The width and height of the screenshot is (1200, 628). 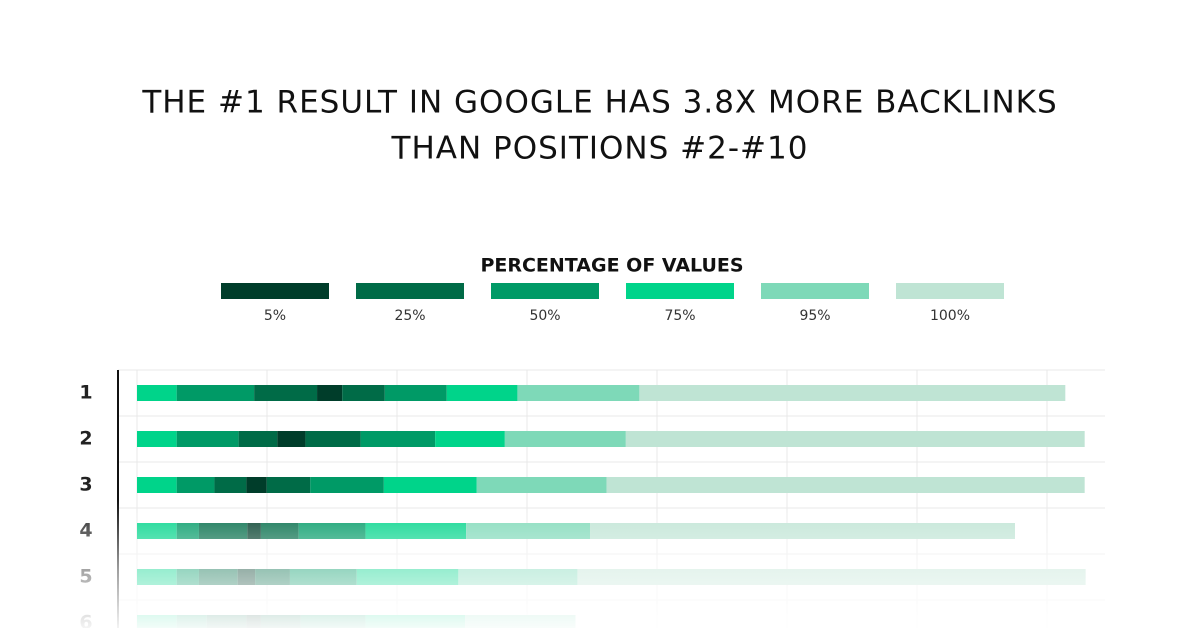 I want to click on legend-label: 100%, so click(x=950, y=316).